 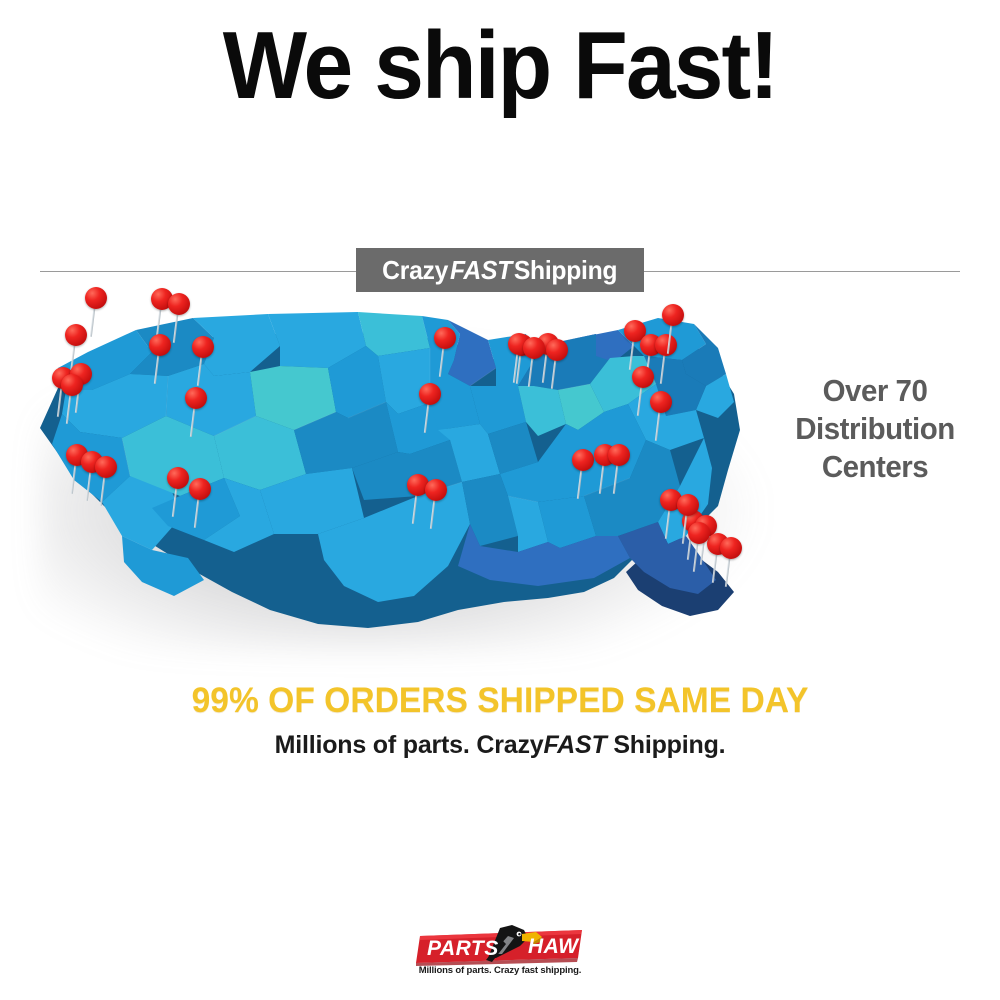 I want to click on subtitle-prefix: Millions of parts. Crazy, so click(x=409, y=745).